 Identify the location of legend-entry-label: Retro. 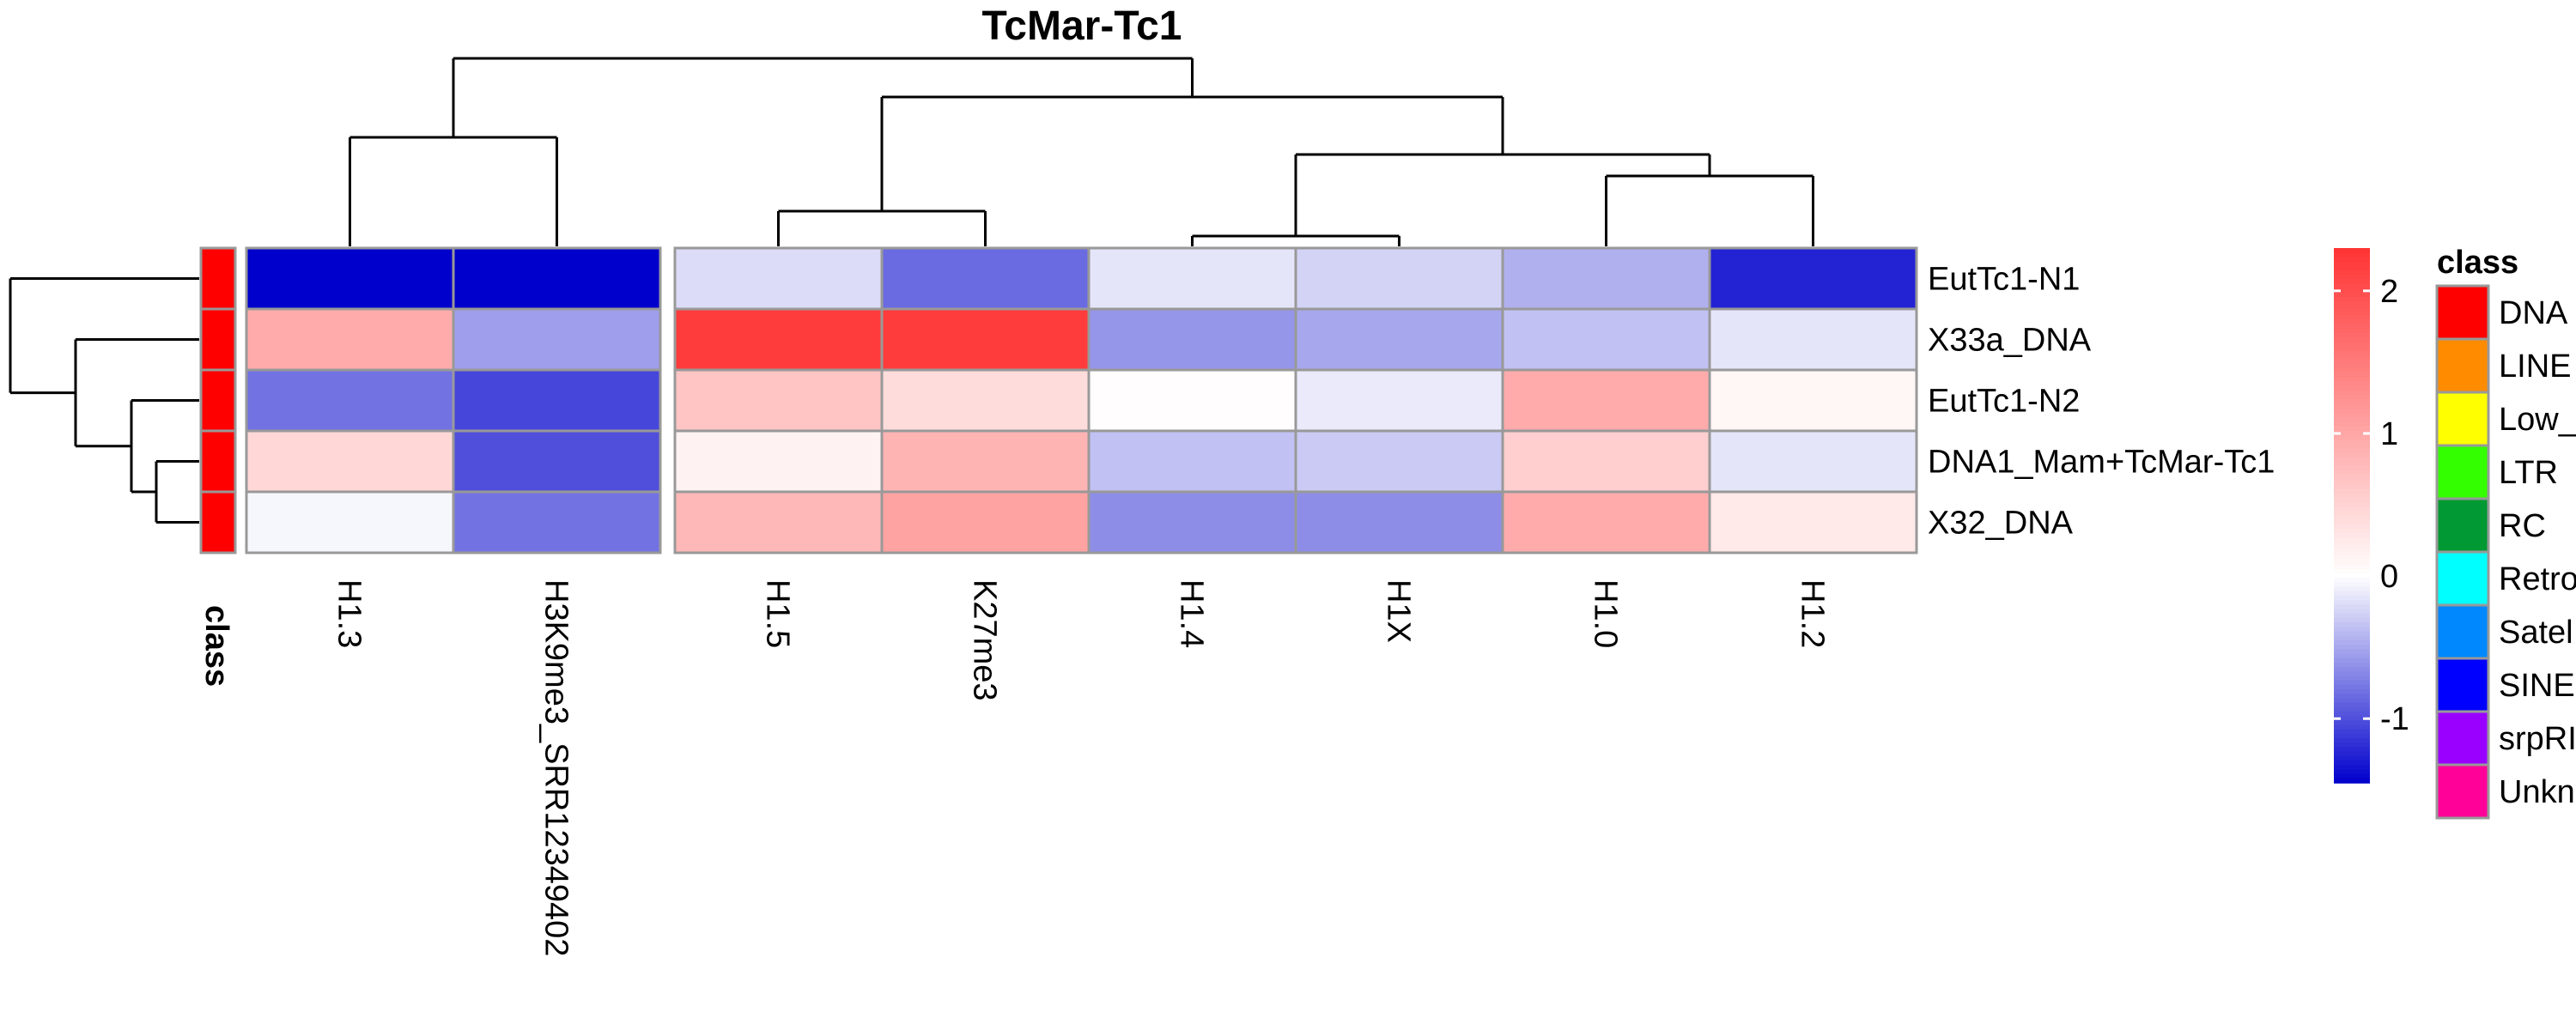
(2537, 579).